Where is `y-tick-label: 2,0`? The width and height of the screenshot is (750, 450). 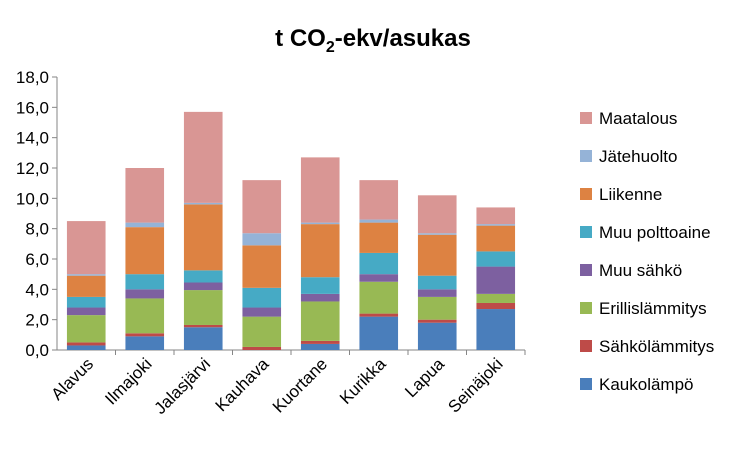 y-tick-label: 2,0 is located at coordinates (37, 320).